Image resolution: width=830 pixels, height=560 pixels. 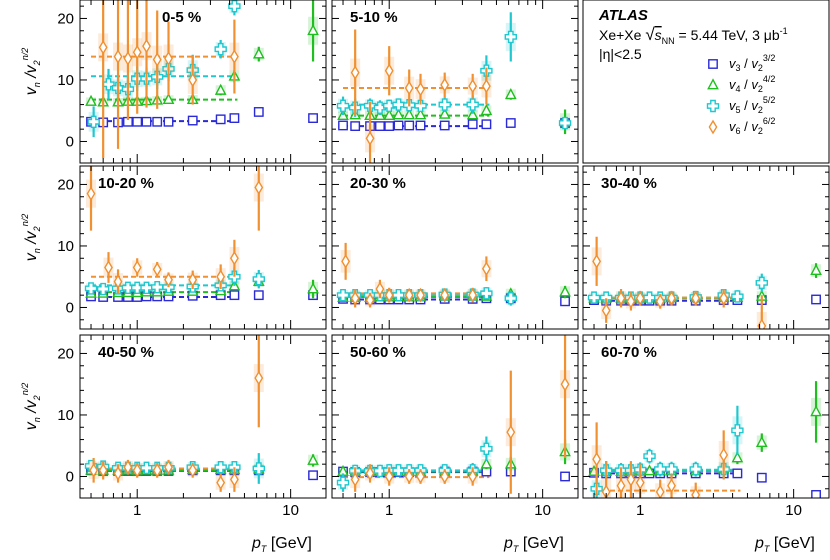 I want to click on x-axis-title-col2: pT [GeV], so click(x=533, y=544).